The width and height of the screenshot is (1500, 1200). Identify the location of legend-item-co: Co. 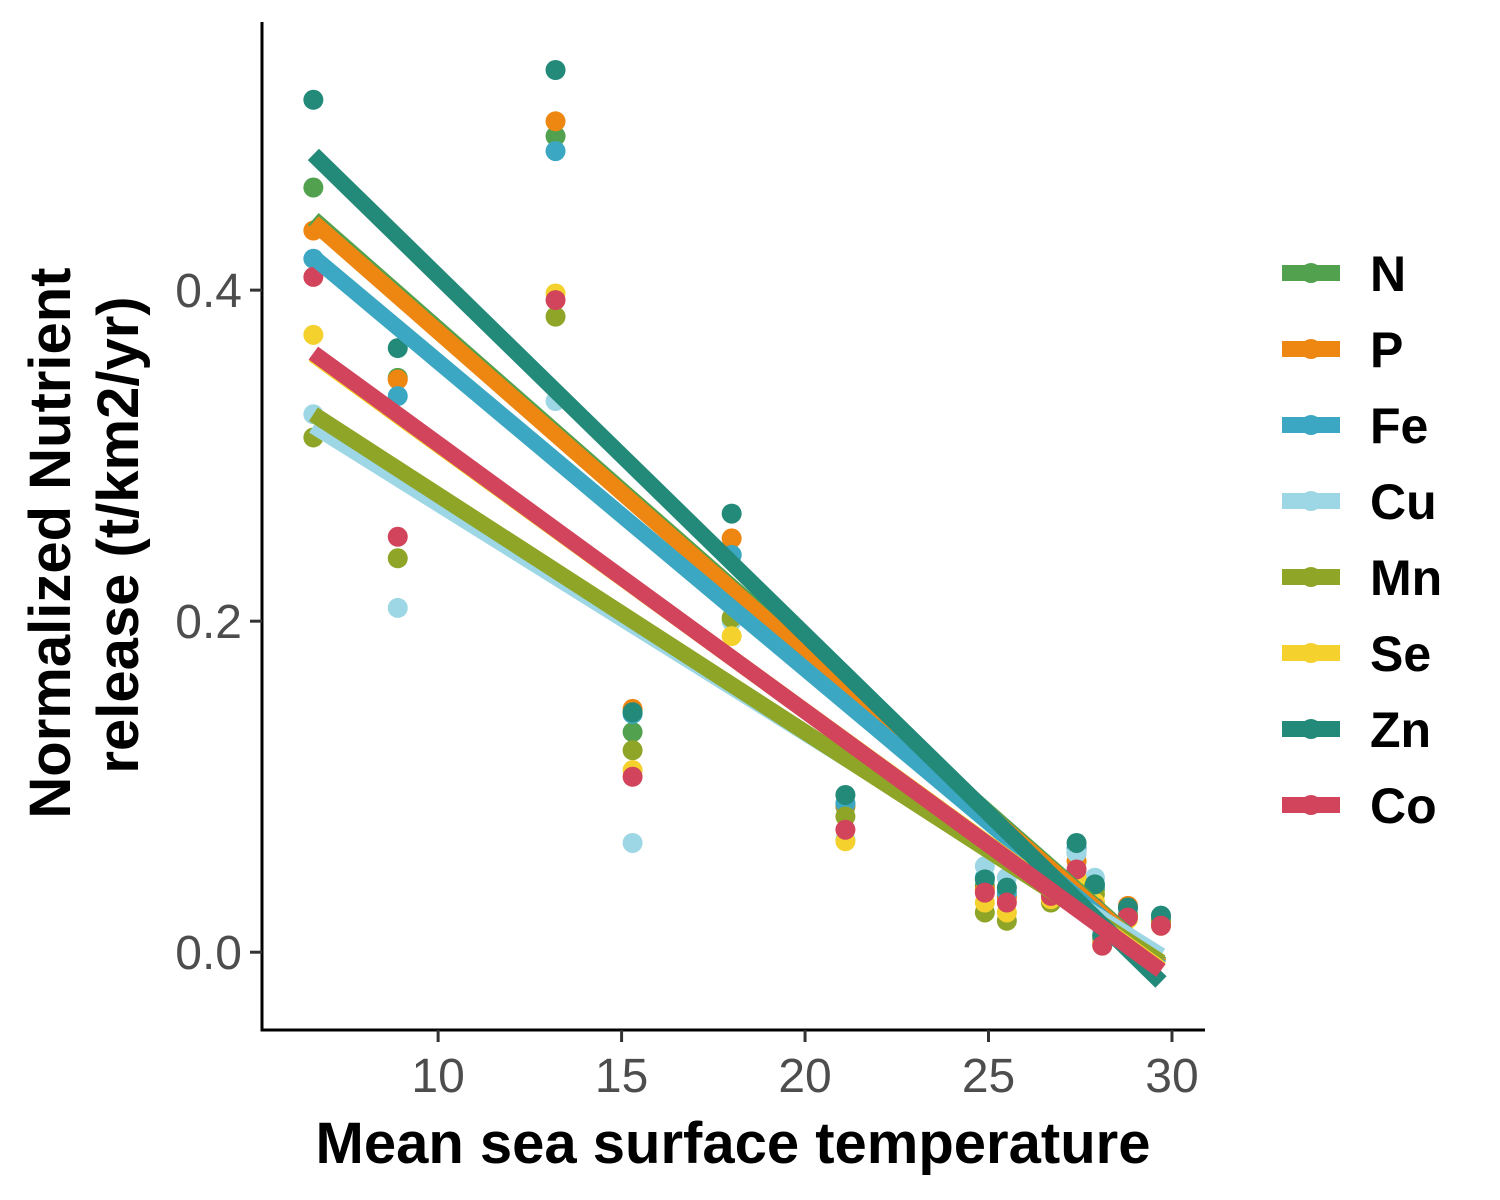
(1359, 806).